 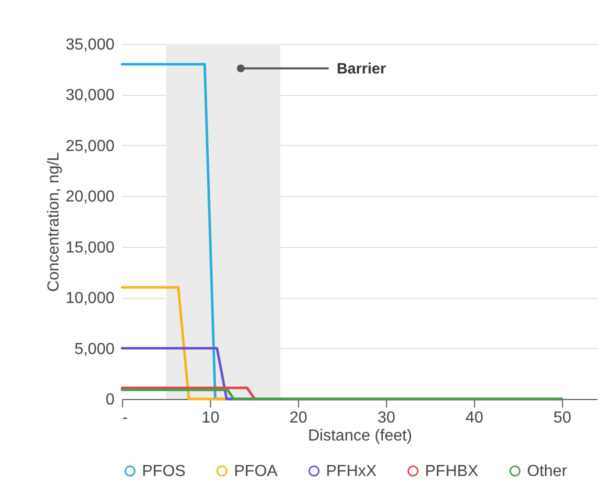 What do you see at coordinates (90, 45) in the screenshot?
I see `y-tick-label: 35,000` at bounding box center [90, 45].